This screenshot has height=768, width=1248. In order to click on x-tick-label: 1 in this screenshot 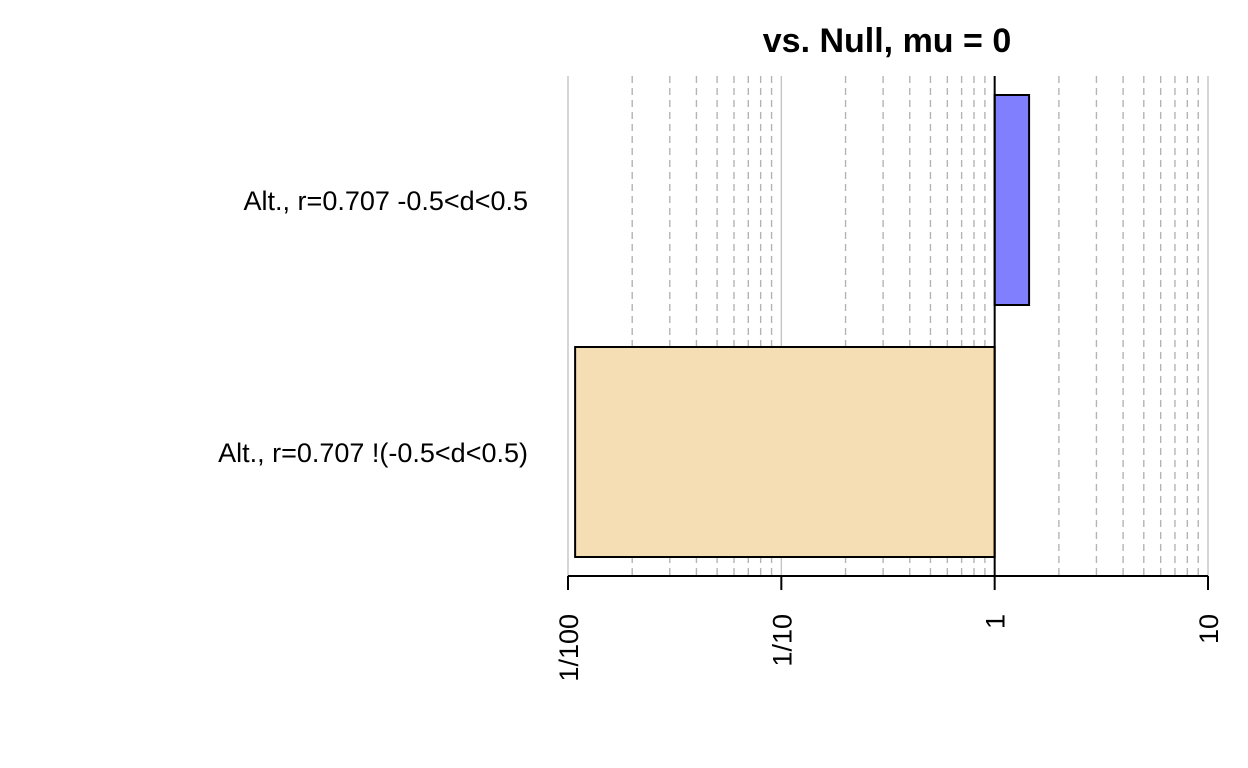, I will do `click(996, 621)`.